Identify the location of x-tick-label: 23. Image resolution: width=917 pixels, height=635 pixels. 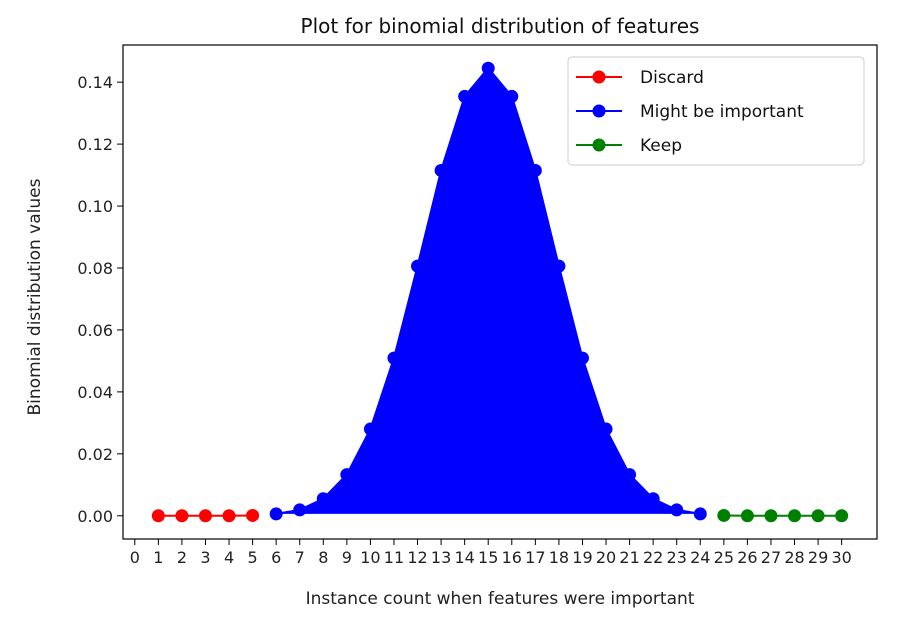
(677, 557).